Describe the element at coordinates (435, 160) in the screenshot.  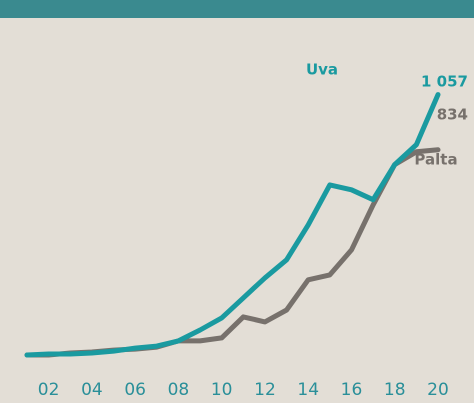
I see `series-label: Palta` at that location.